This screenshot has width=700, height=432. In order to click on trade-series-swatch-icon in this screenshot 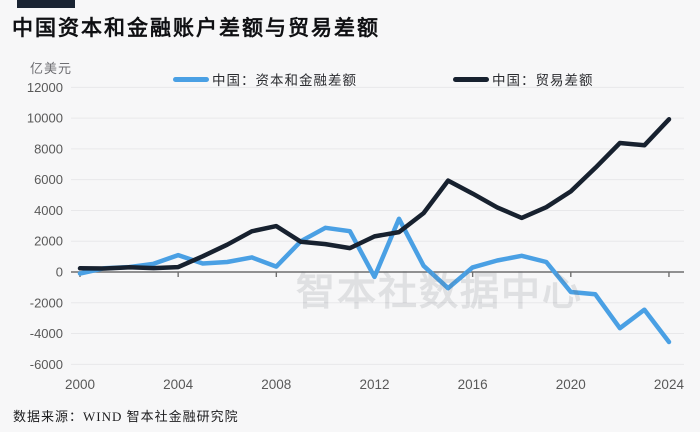, I will do `click(471, 79)`.